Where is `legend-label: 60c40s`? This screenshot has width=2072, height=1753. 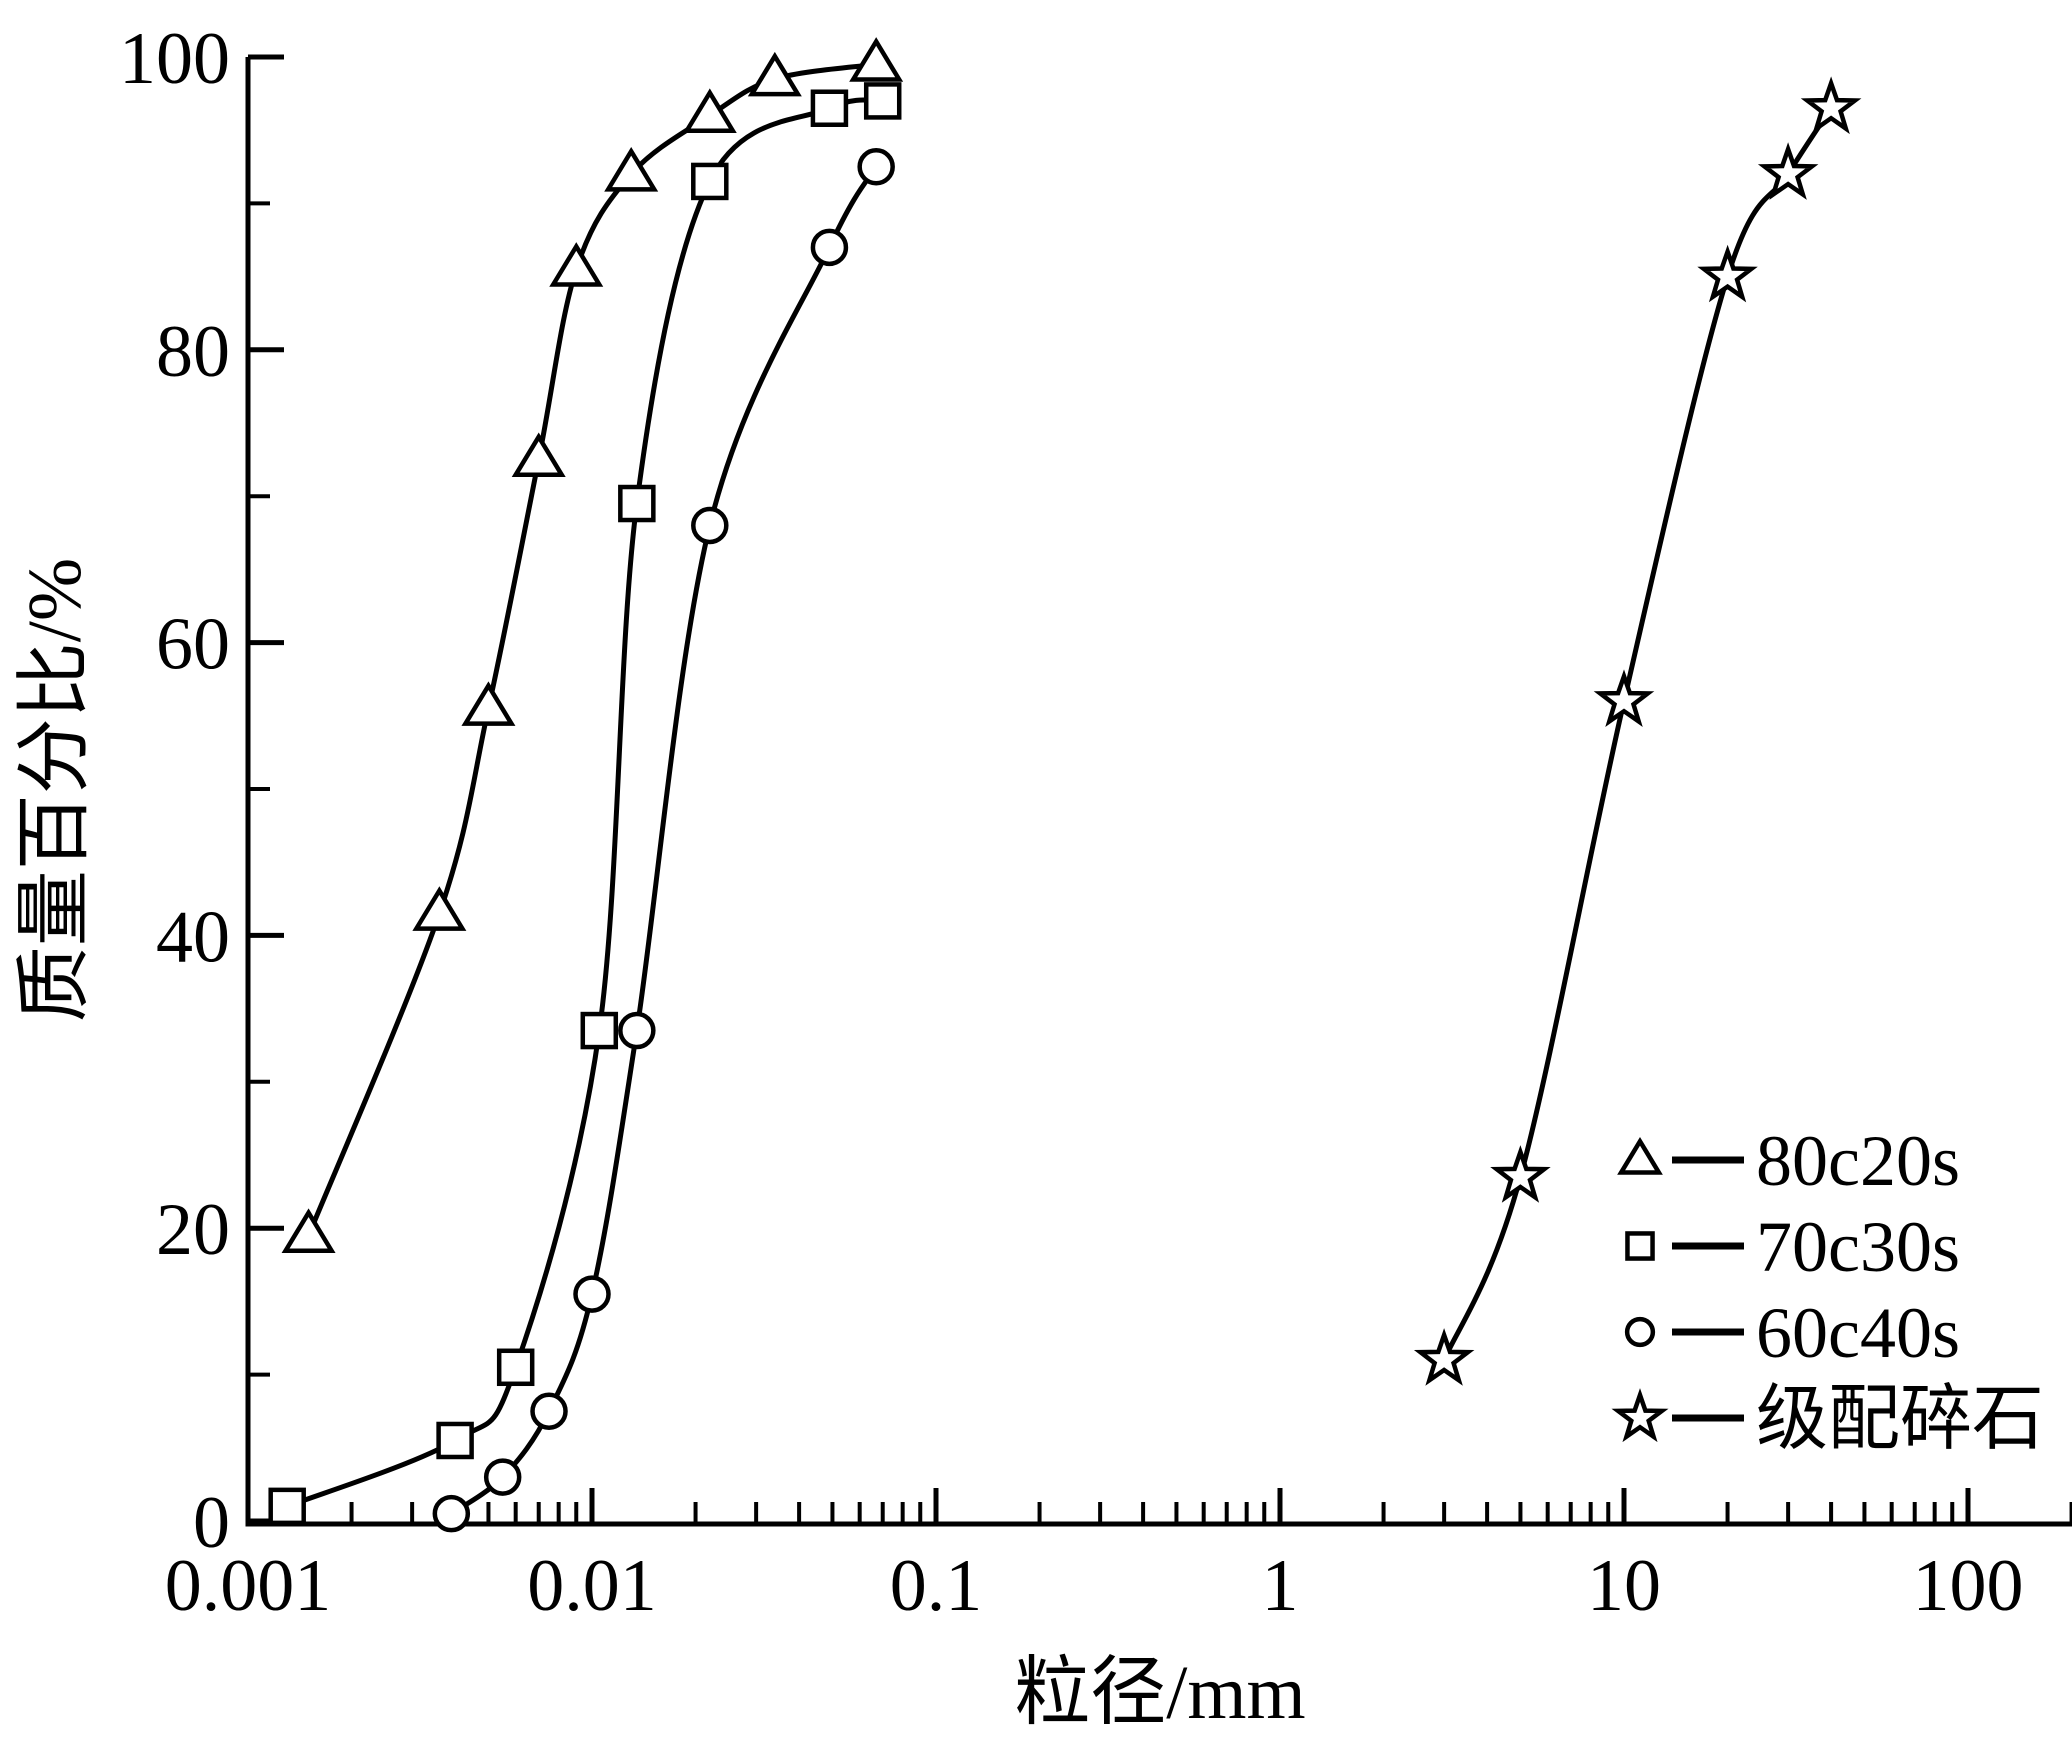
legend-label: 60c40s is located at coordinates (1858, 1333).